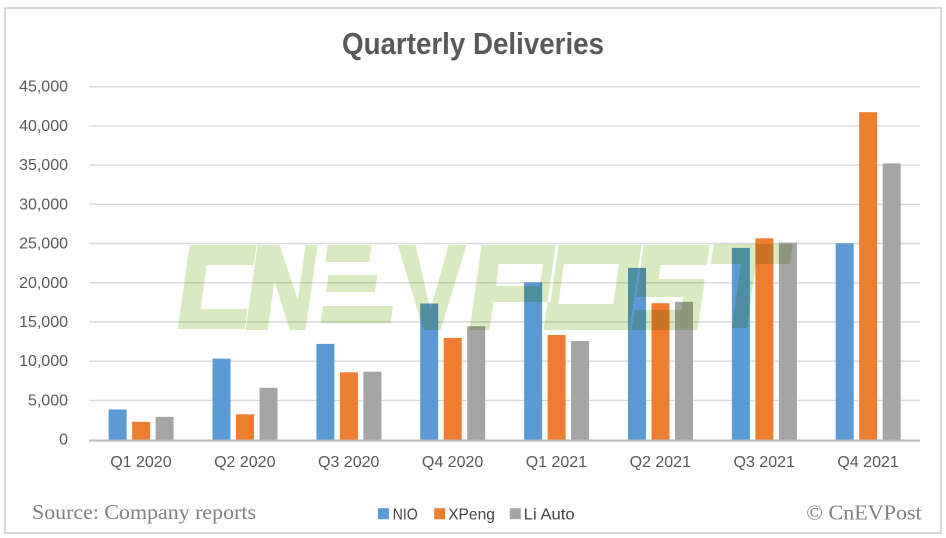  I want to click on svg-text: 10,000, so click(43, 361).